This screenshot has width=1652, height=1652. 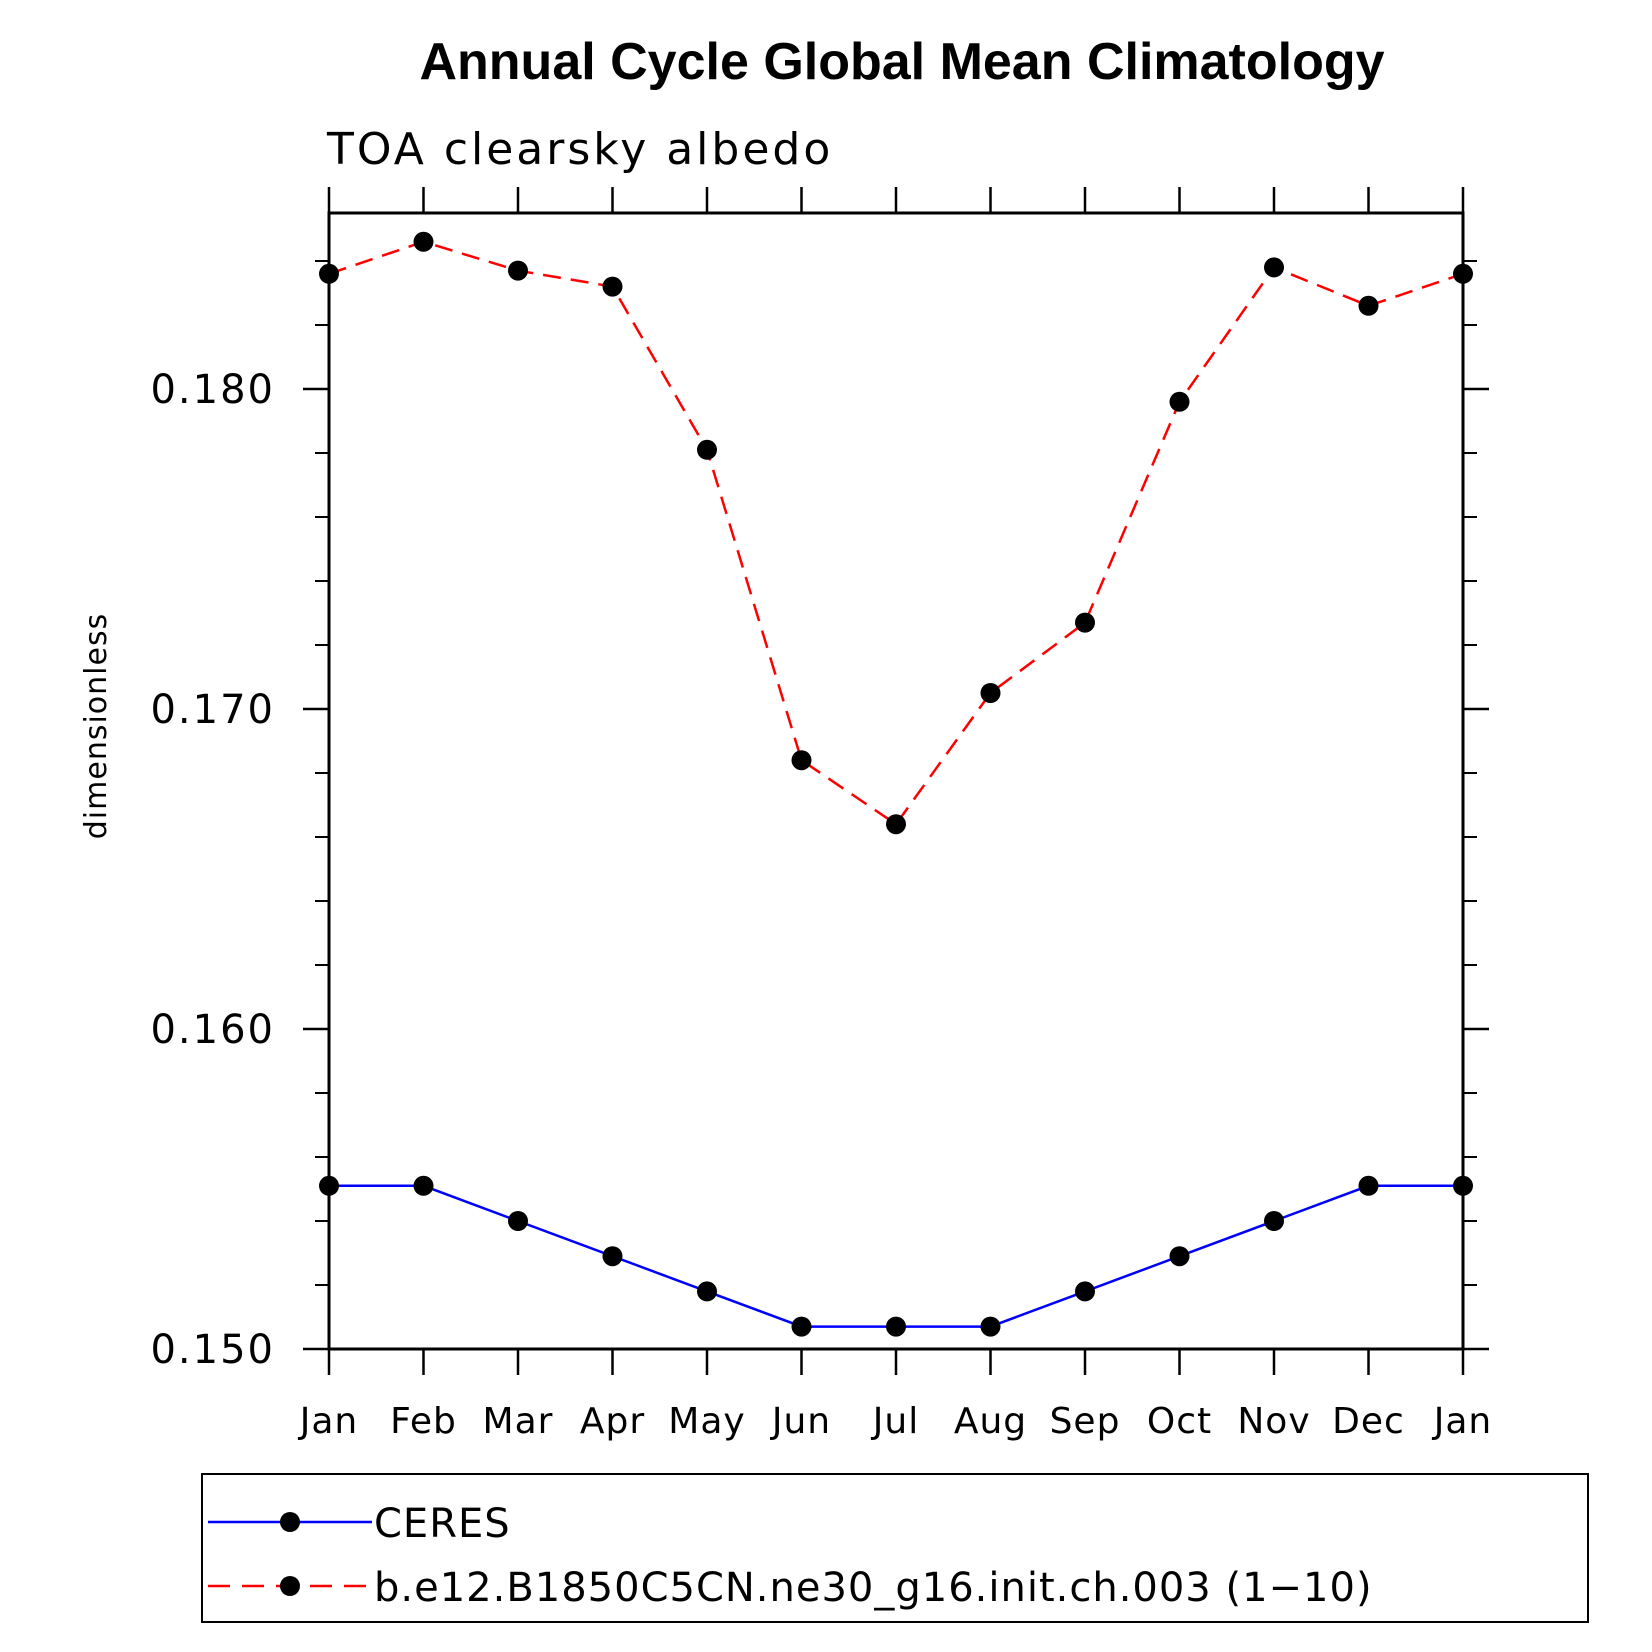 What do you see at coordinates (1368, 1421) in the screenshot?
I see `x-tick-label: Dec` at bounding box center [1368, 1421].